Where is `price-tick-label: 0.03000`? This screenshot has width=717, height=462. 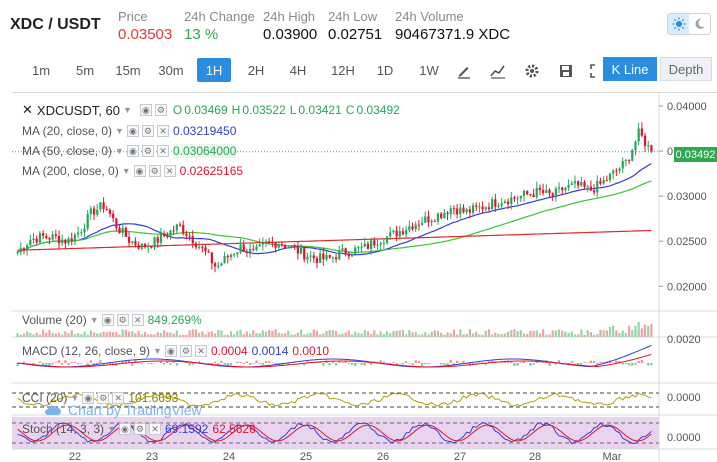
price-tick-label: 0.03000 is located at coordinates (687, 197).